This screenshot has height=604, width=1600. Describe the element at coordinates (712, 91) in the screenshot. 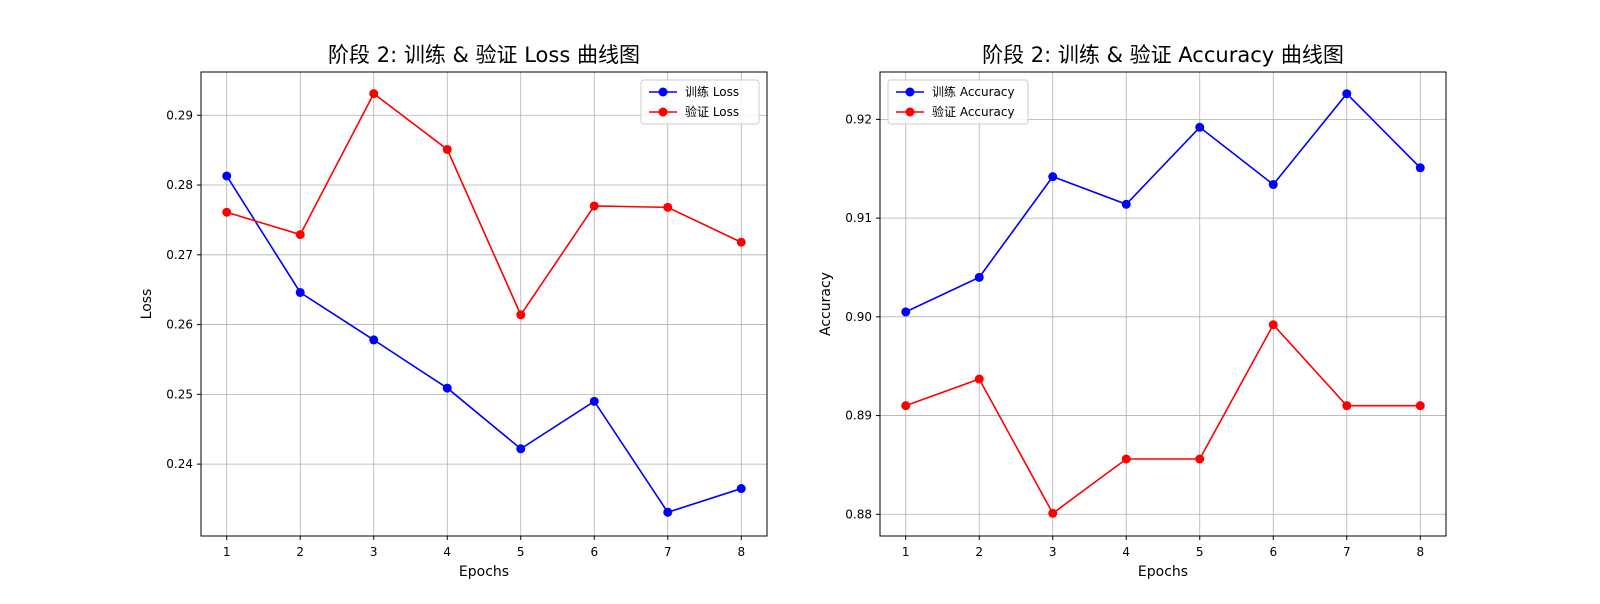

I see `legend-label: 训练 Loss` at that location.